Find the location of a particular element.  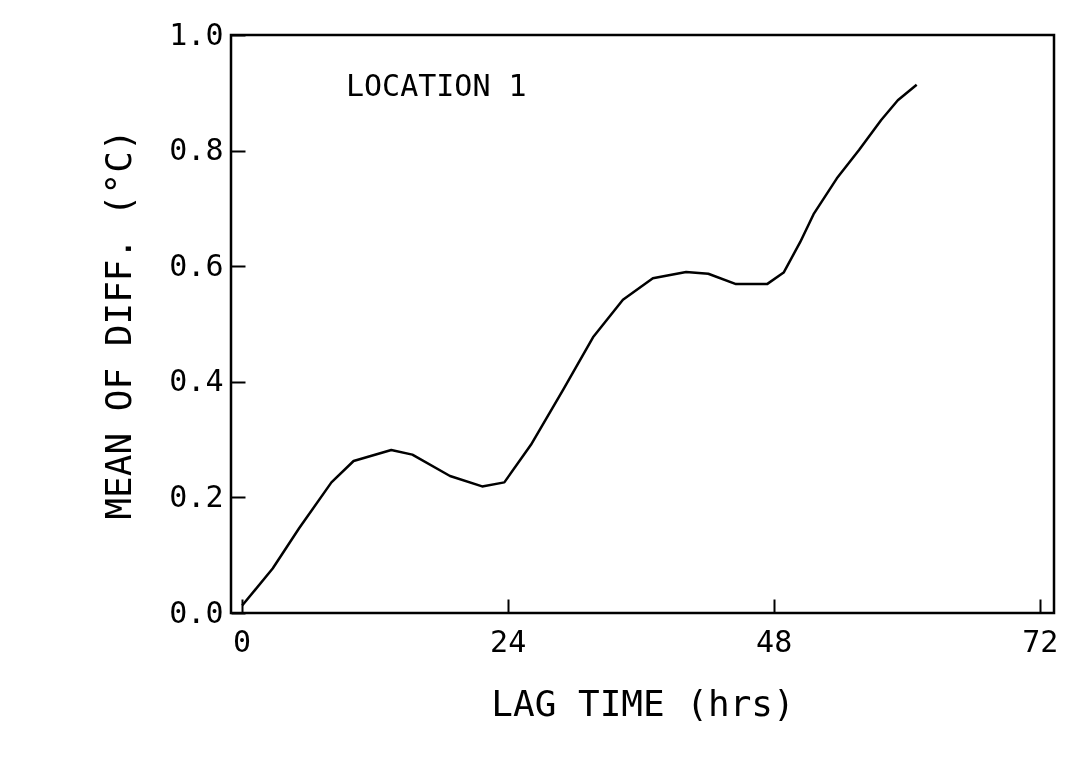

annotation: LOCATION 1 is located at coordinates (436, 85).